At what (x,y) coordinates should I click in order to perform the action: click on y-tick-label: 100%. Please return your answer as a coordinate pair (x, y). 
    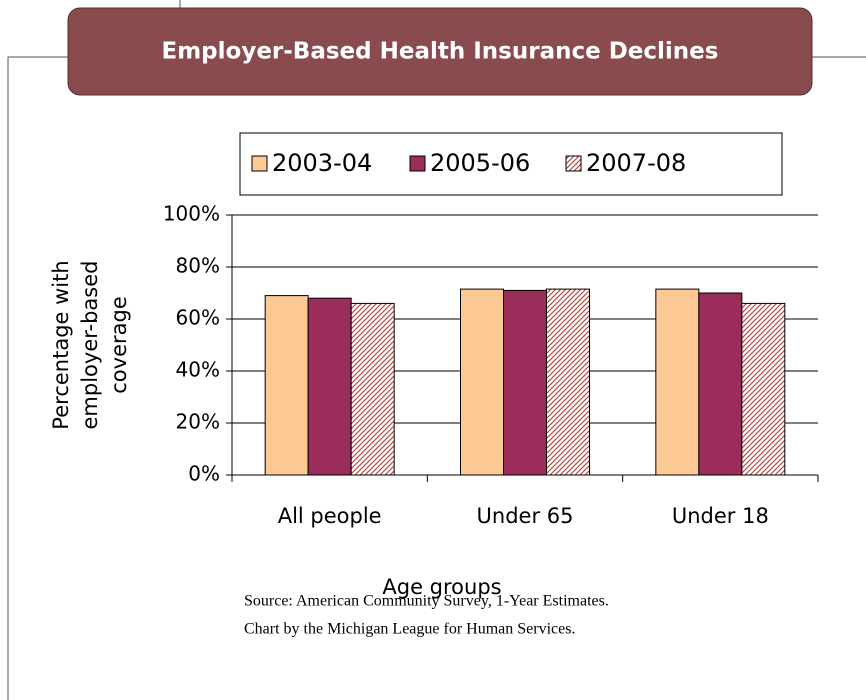
    Looking at the image, I should click on (191, 214).